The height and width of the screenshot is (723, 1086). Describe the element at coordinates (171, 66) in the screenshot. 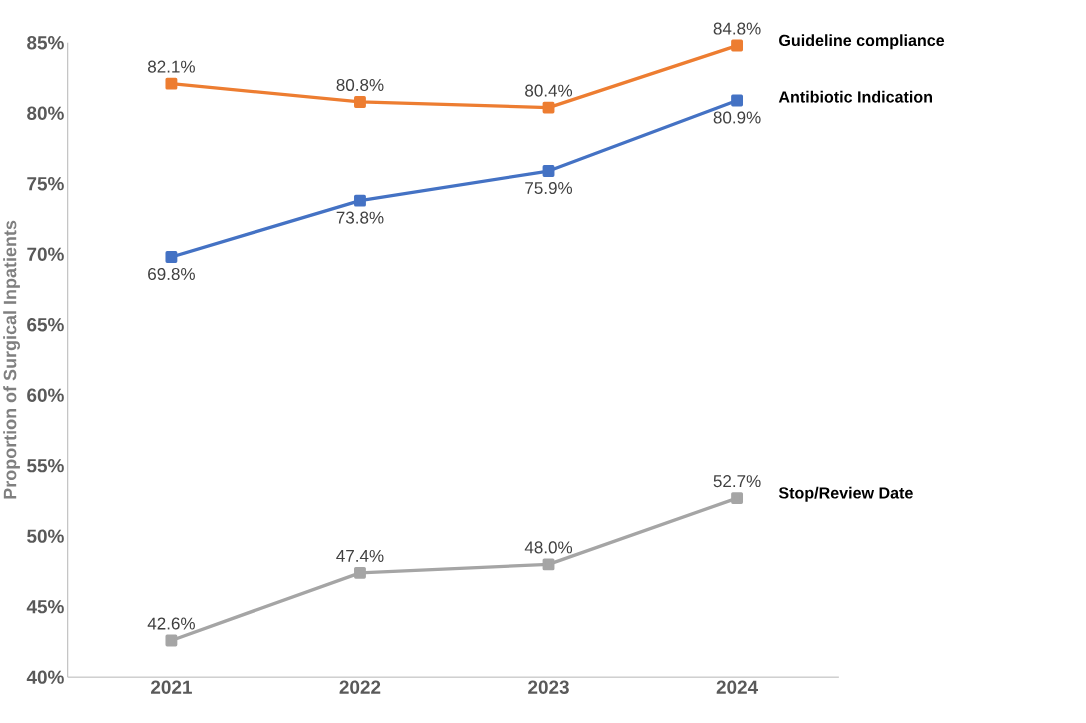

I see `data-label: 82.1%` at that location.